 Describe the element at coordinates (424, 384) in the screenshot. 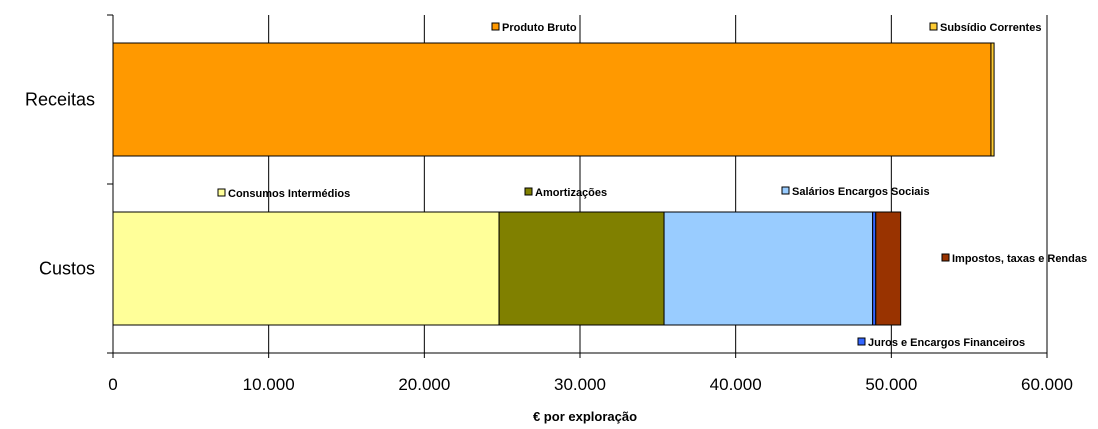

I see `x-tick-label: 20.000` at that location.